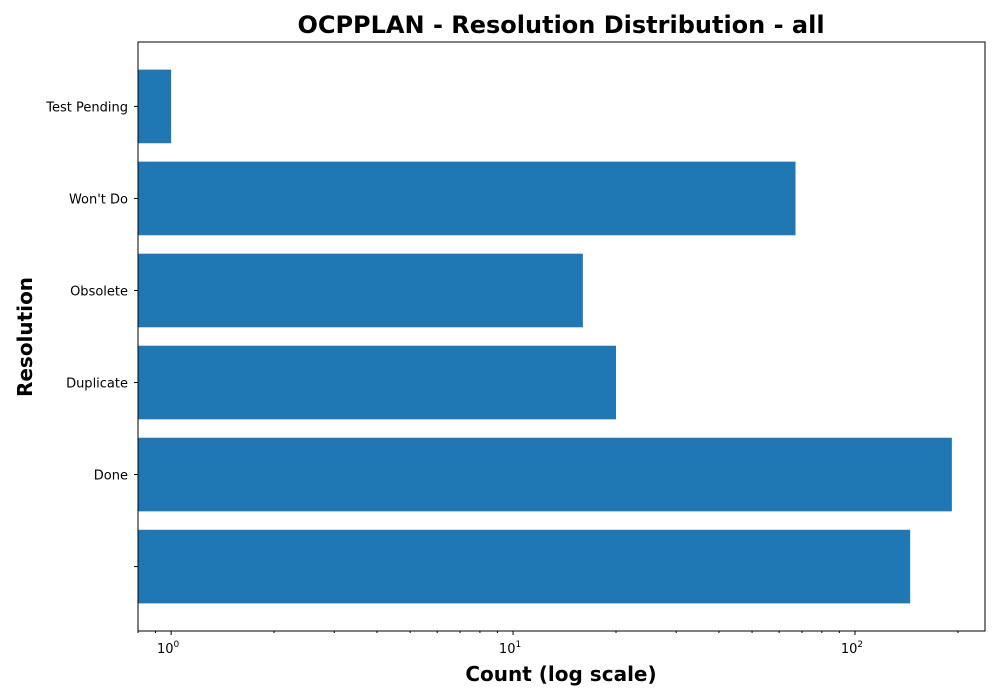 The width and height of the screenshot is (1000, 700). What do you see at coordinates (111, 476) in the screenshot?
I see `y-tick-label: Done` at bounding box center [111, 476].